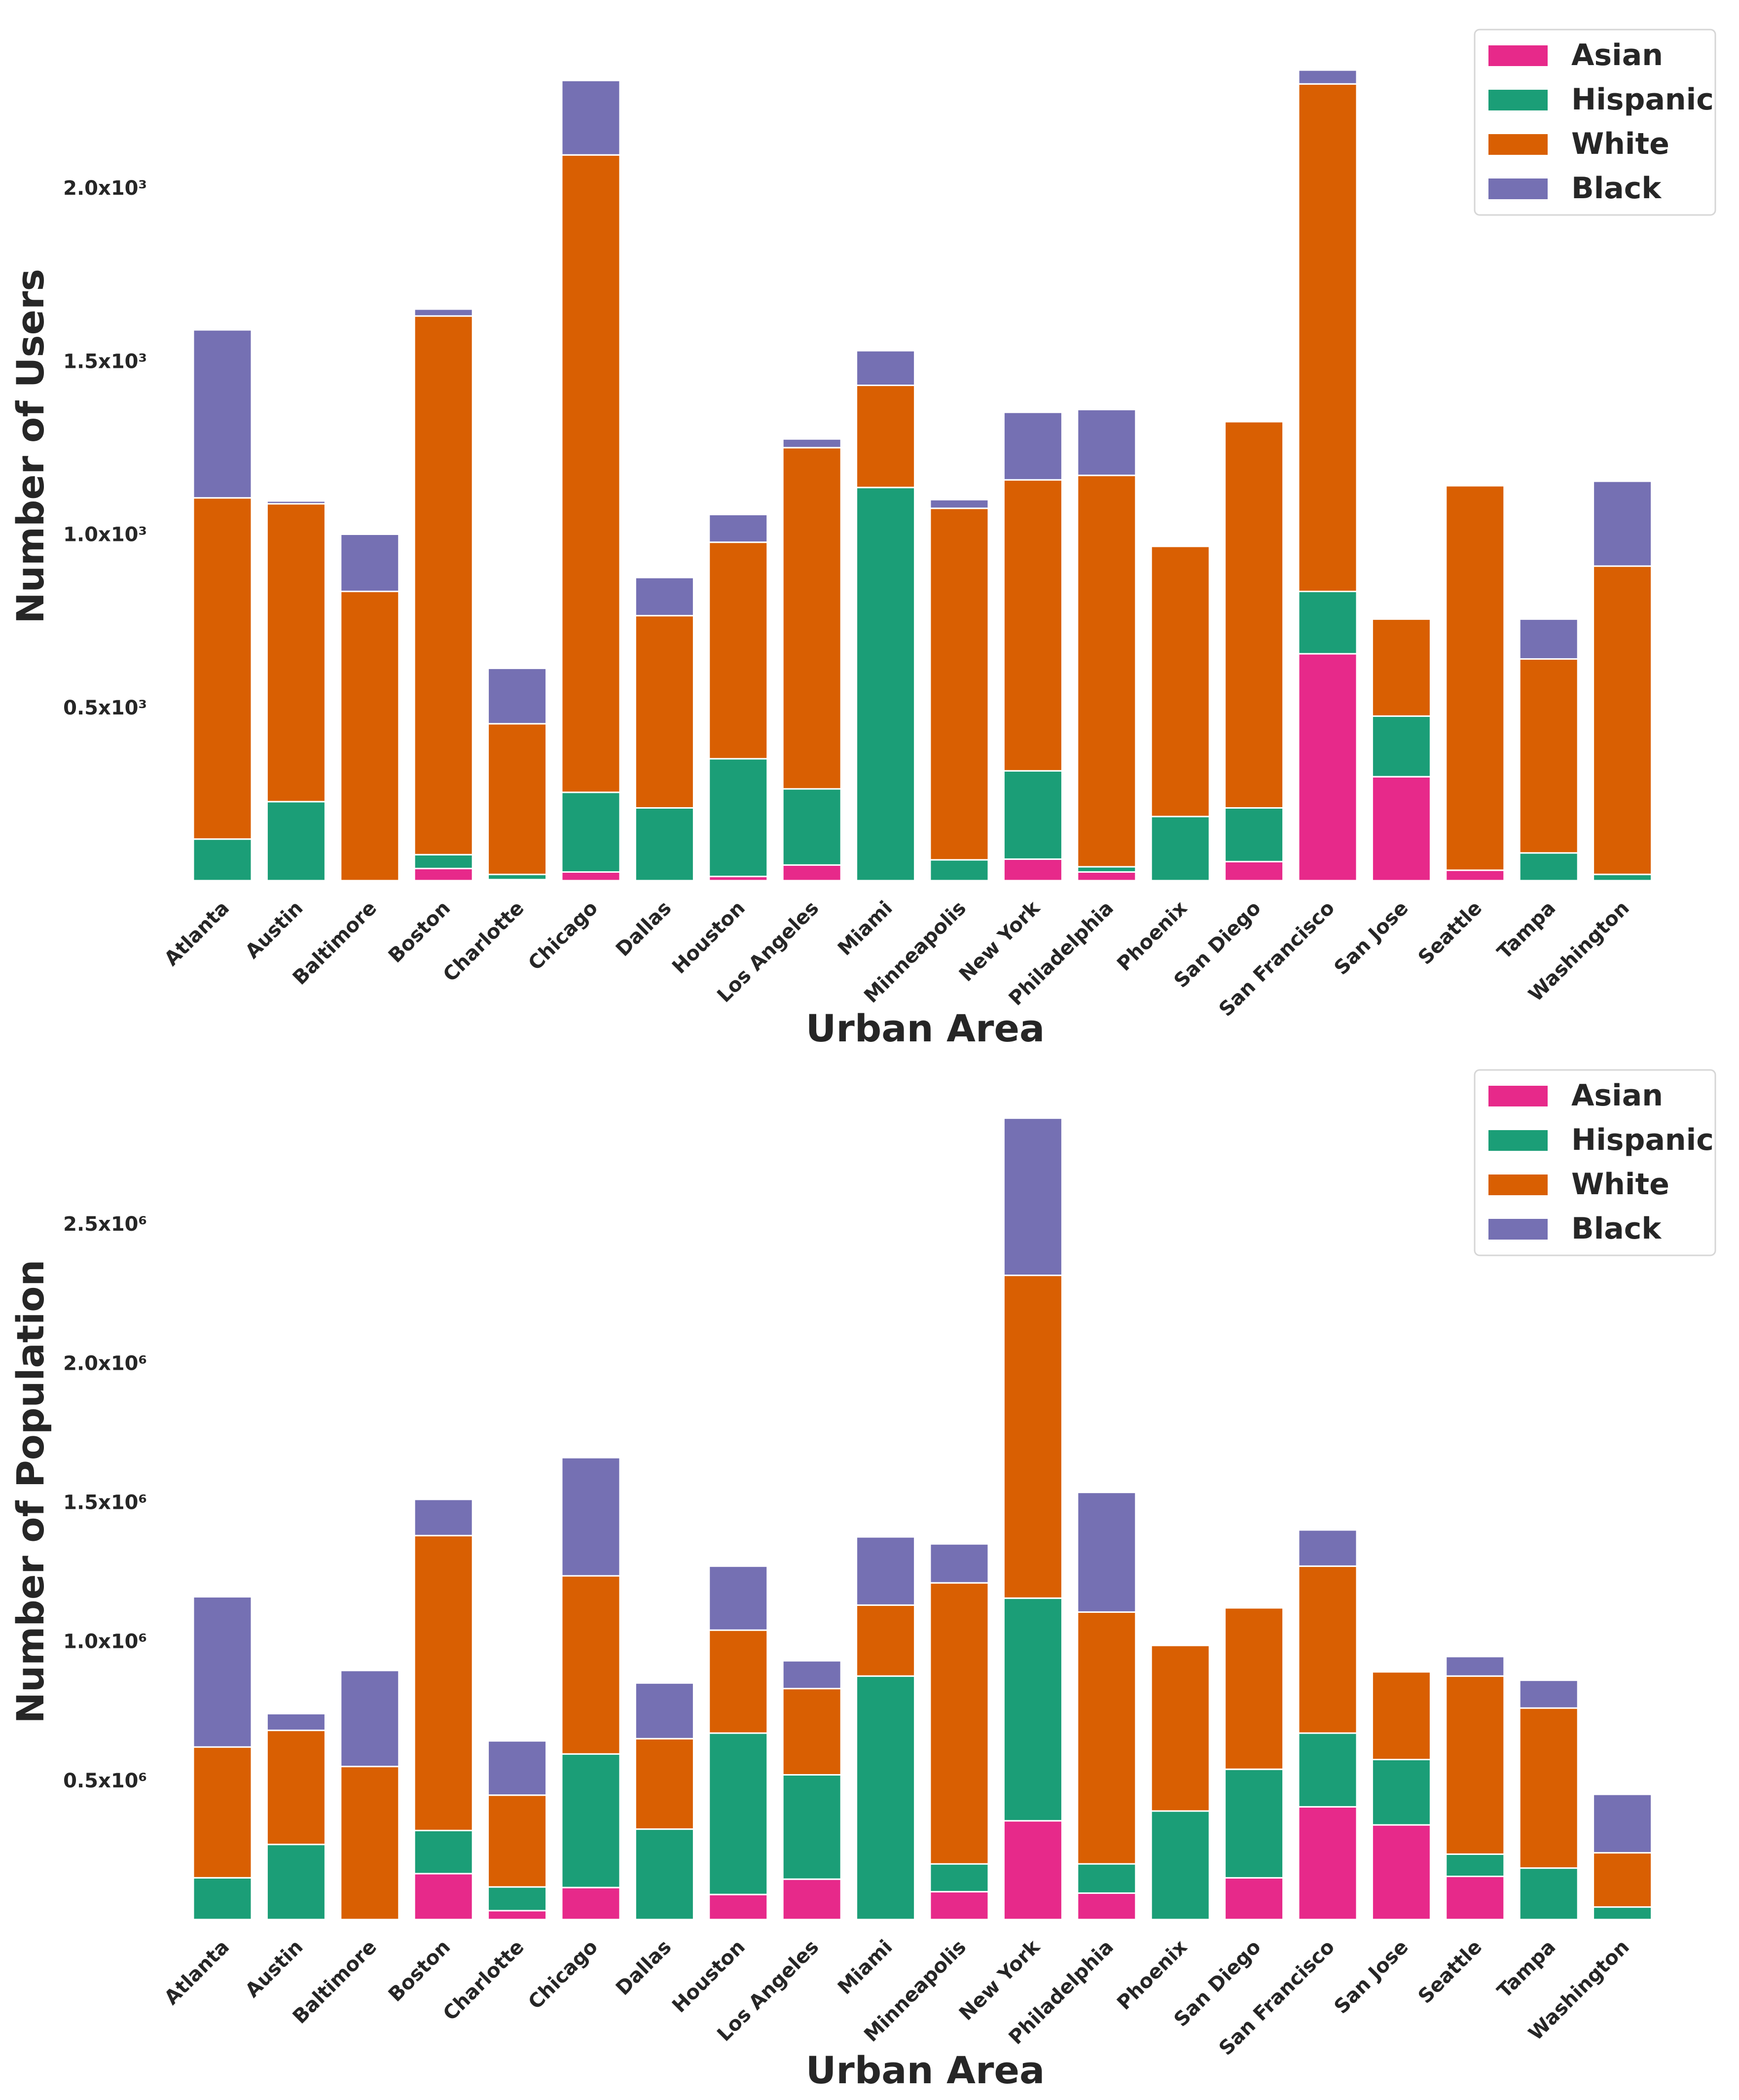 The image size is (1739, 2100). I want to click on bar-asian-boston, so click(443, 875).